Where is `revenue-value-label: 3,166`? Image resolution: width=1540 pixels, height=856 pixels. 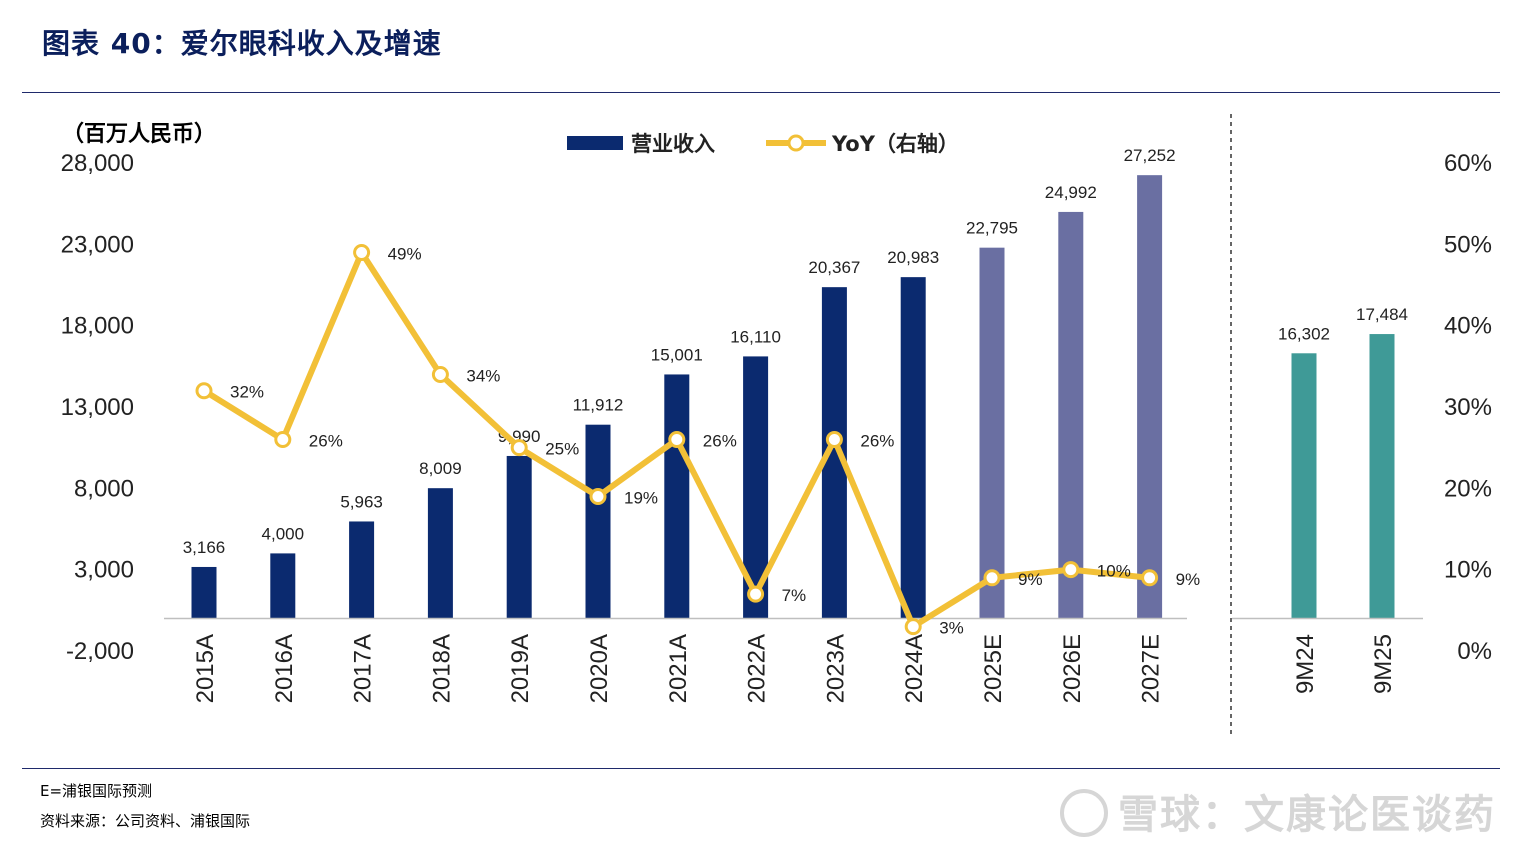 revenue-value-label: 3,166 is located at coordinates (204, 547).